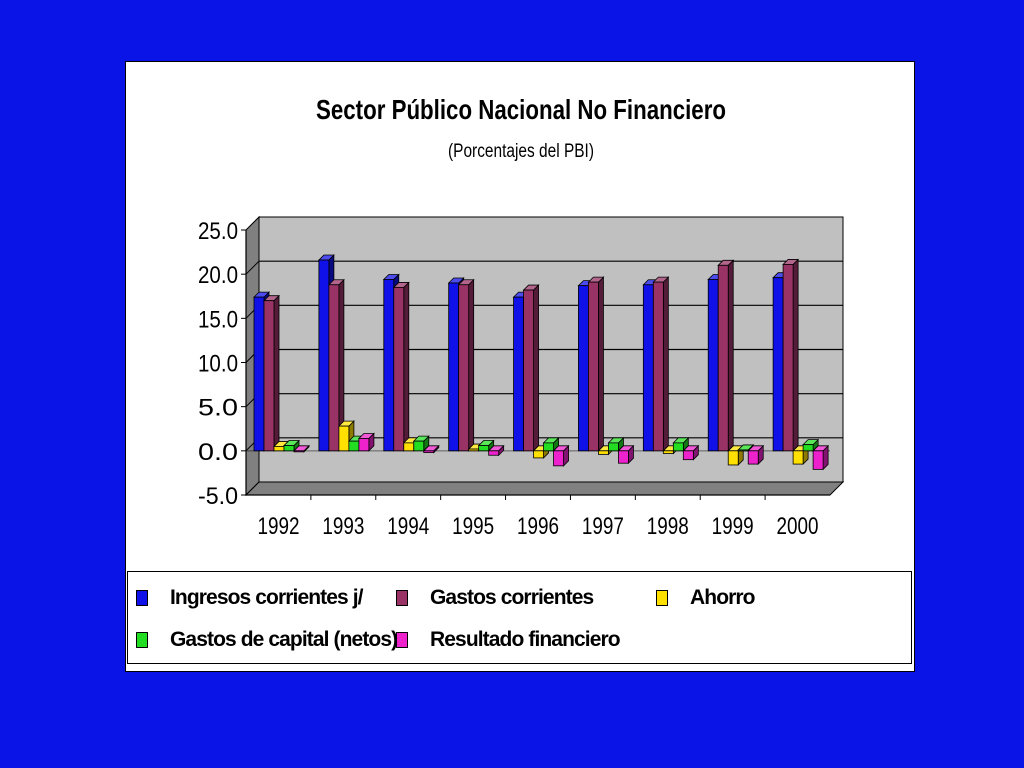  Describe the element at coordinates (408, 526) in the screenshot. I see `x-tick-label: 1994` at that location.